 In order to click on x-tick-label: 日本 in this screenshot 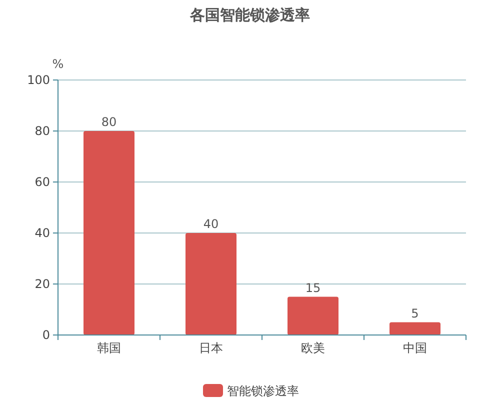, I will do `click(211, 348)`.